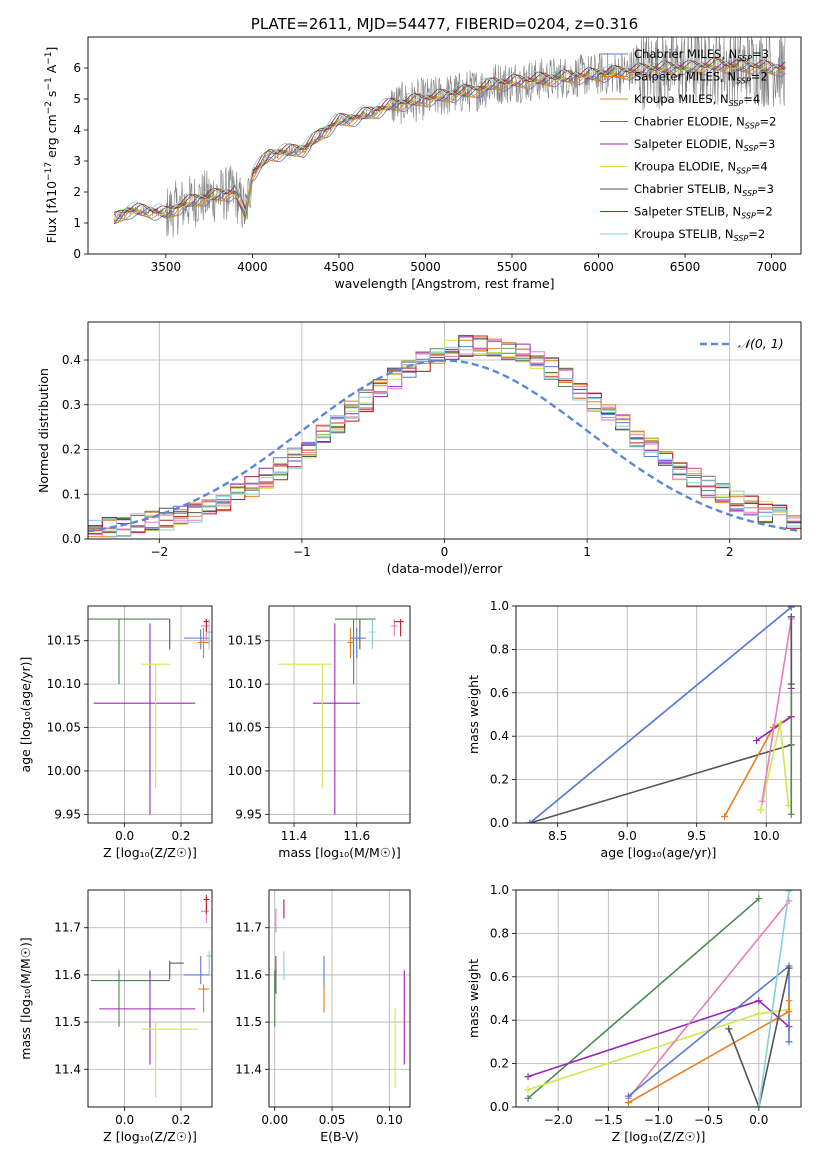  I want to click on y-tick-label: 10.15, so click(245, 641).